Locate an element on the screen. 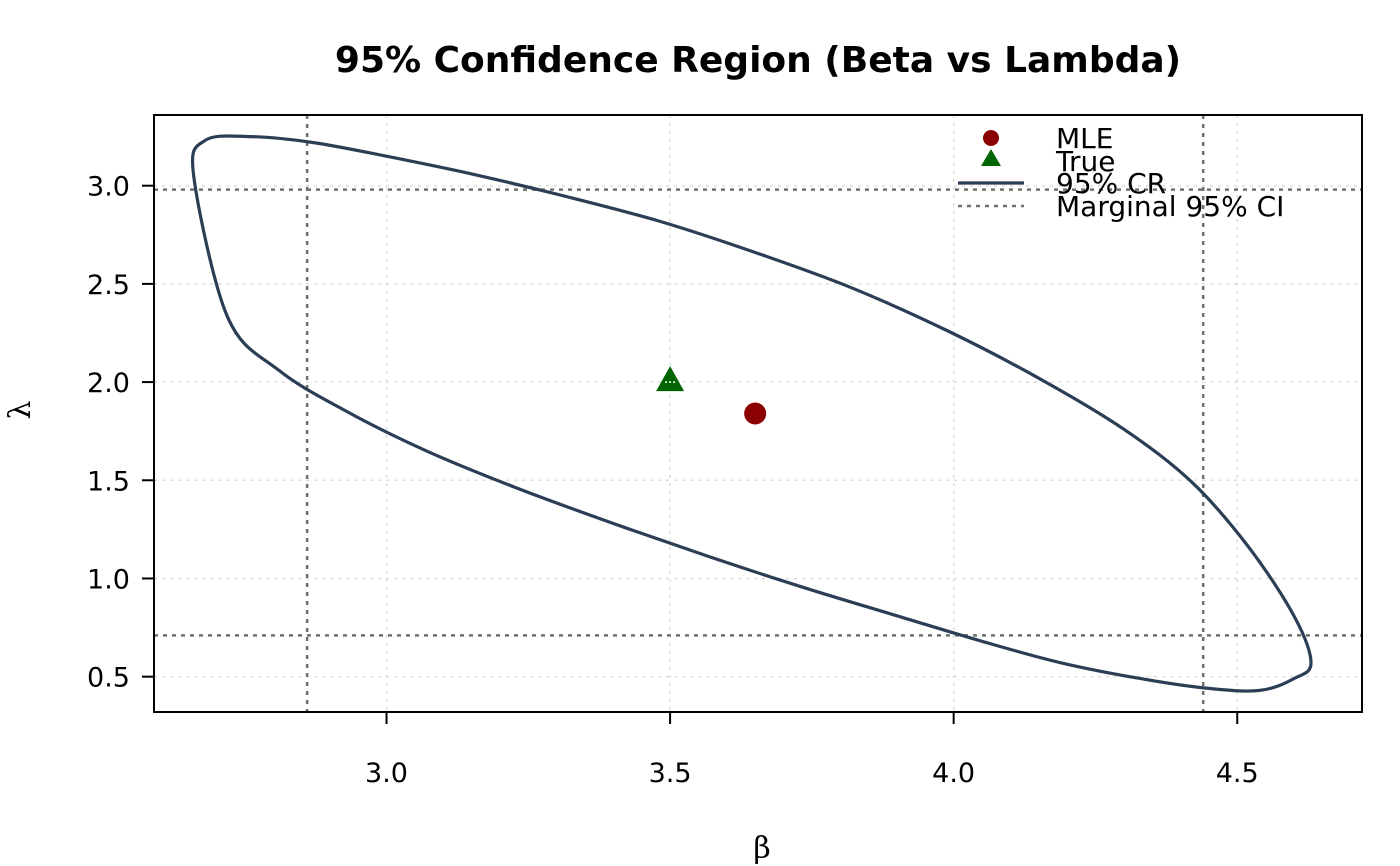 The height and width of the screenshot is (866, 1400). legend-true-marker is located at coordinates (991, 157).